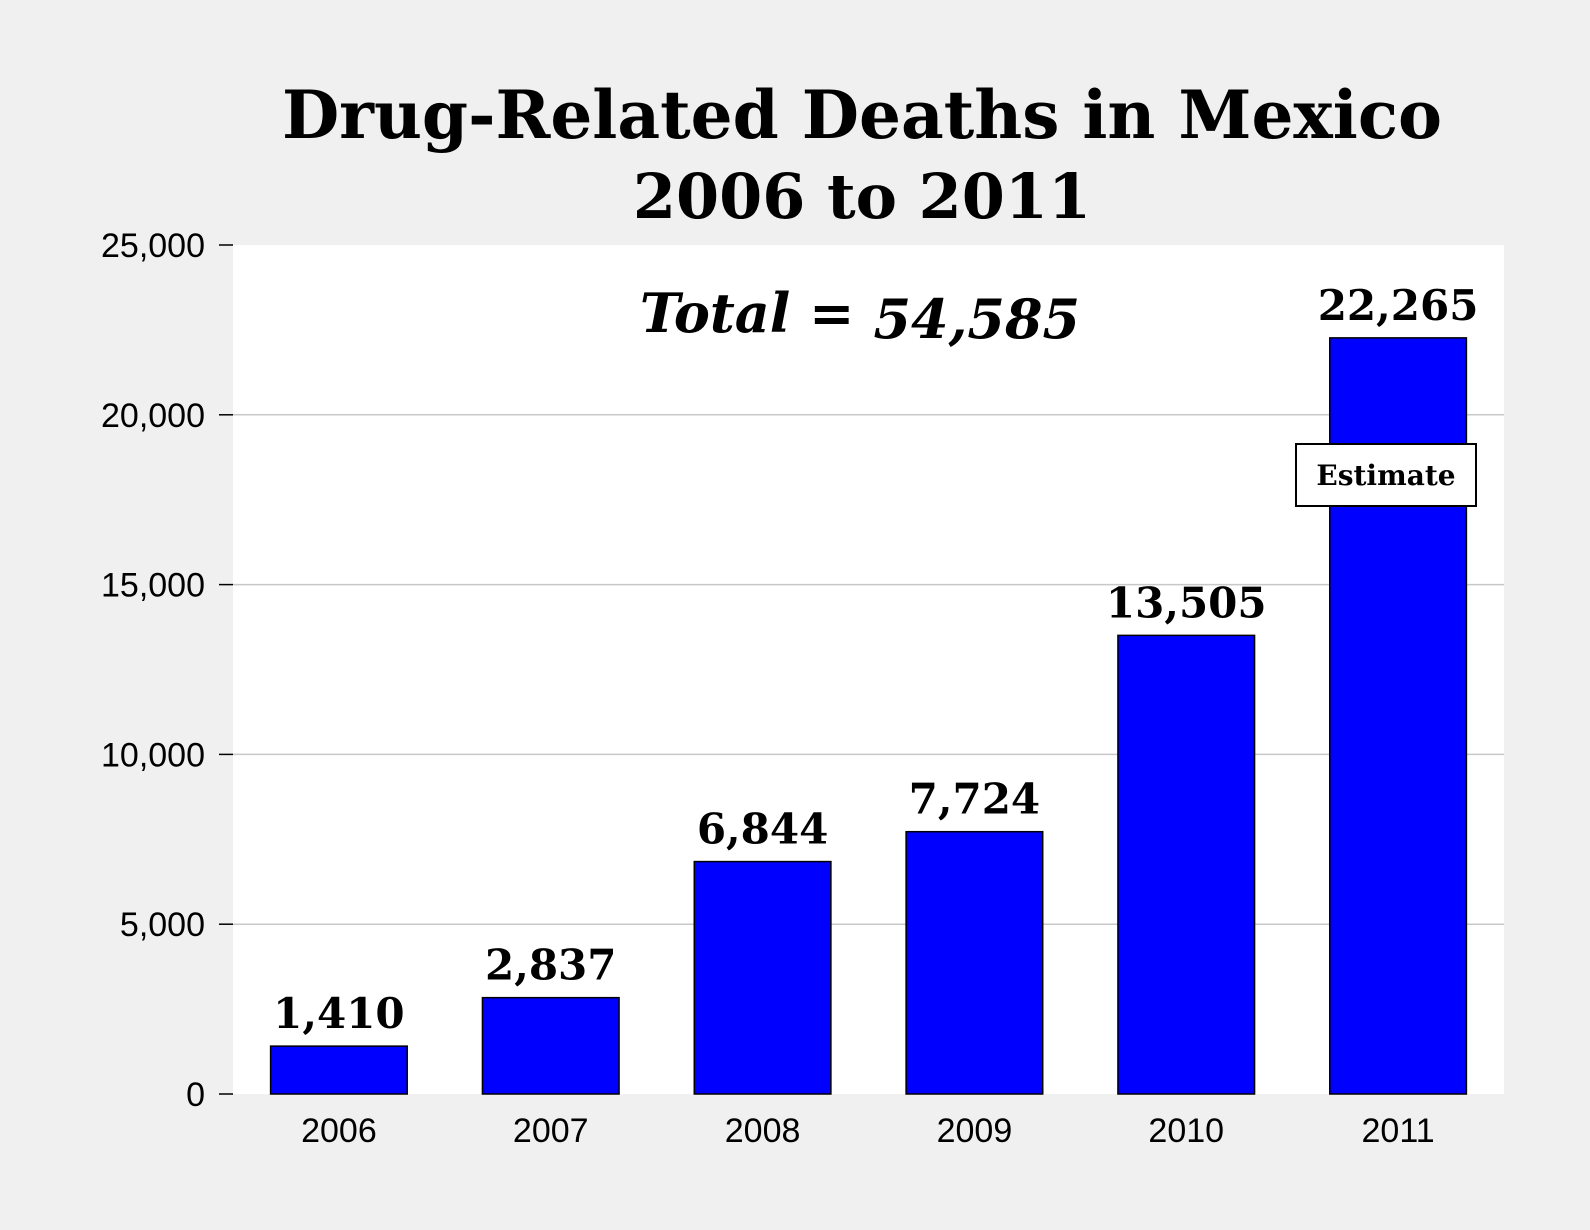 The image size is (1590, 1230). Describe the element at coordinates (551, 1131) in the screenshot. I see `x-tick-label: 2007` at that location.